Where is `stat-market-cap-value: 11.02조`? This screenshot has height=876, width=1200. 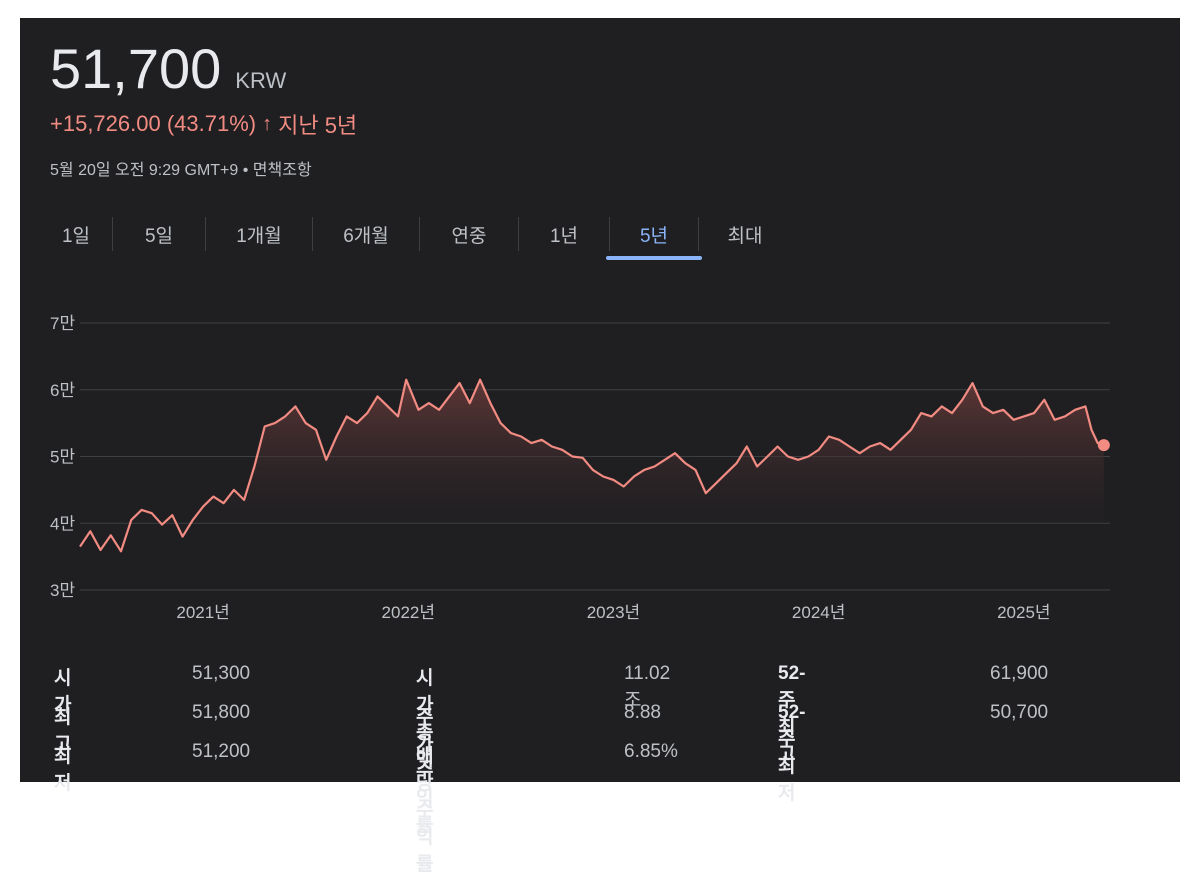 stat-market-cap-value: 11.02조 is located at coordinates (647, 687).